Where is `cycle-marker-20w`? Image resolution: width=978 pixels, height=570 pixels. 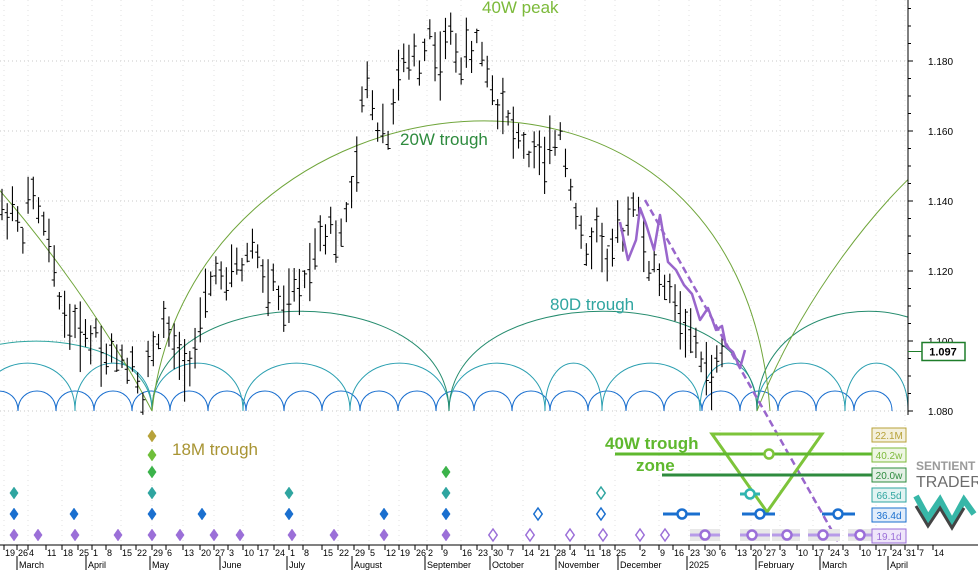
cycle-marker-20w is located at coordinates (446, 472).